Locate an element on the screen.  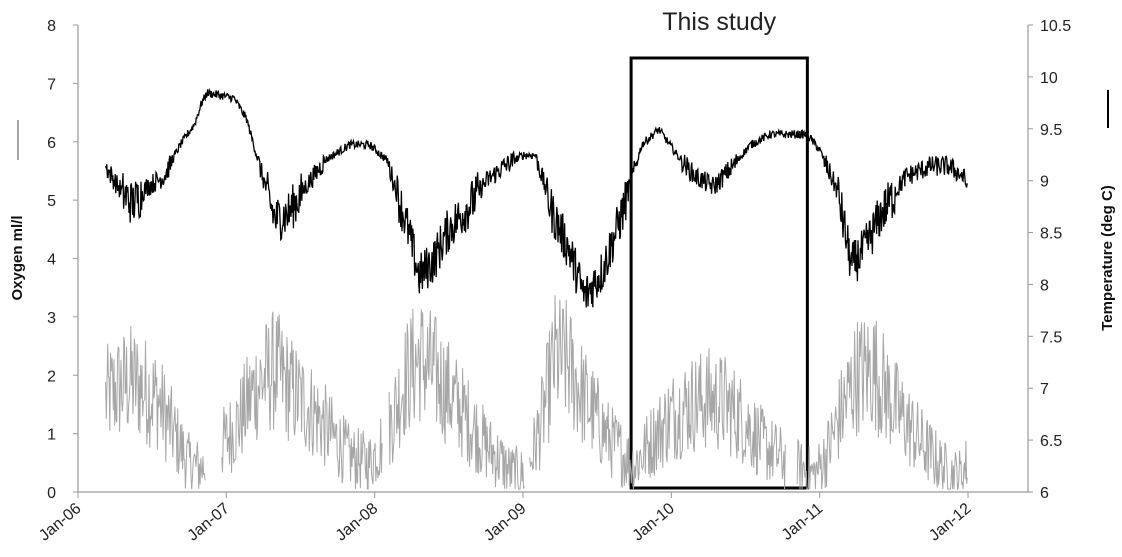
highlight-box is located at coordinates (719, 273).